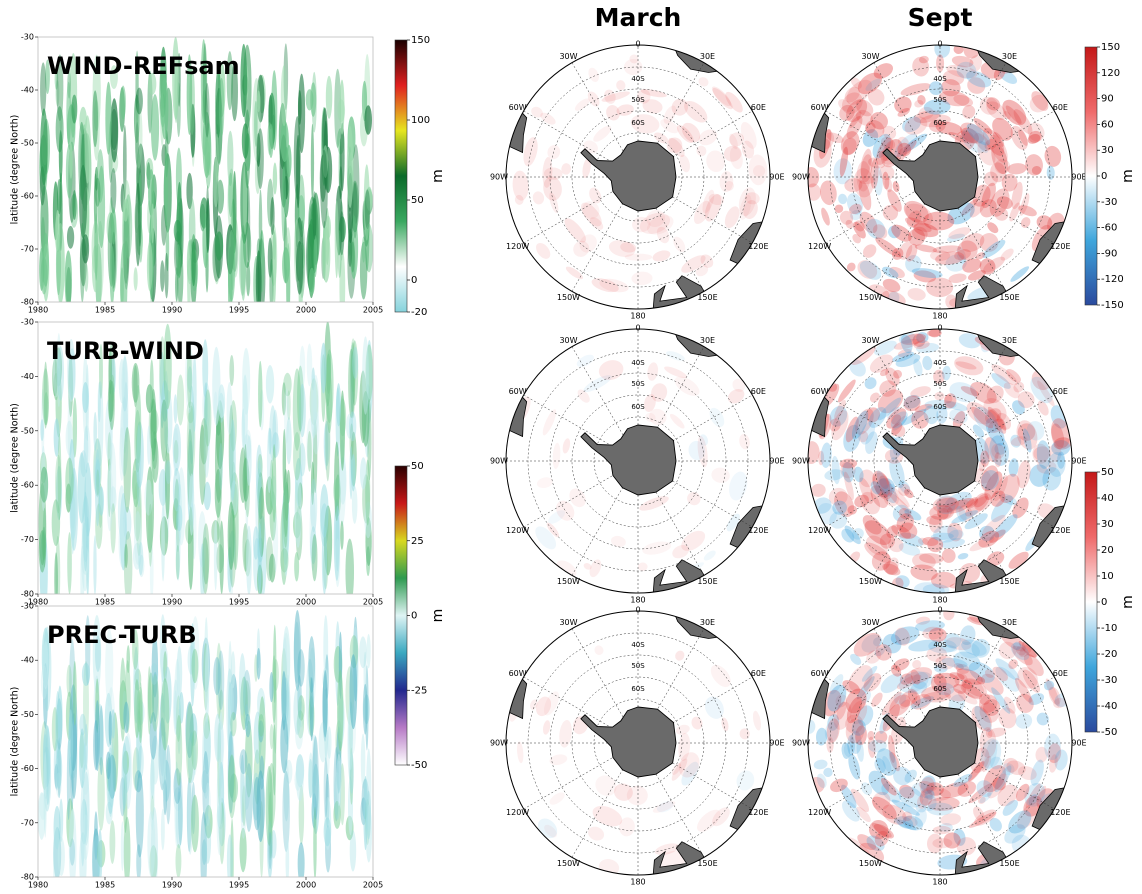 The height and width of the screenshot is (894, 1142). I want to click on latitude-label: 40S, so click(638, 363).